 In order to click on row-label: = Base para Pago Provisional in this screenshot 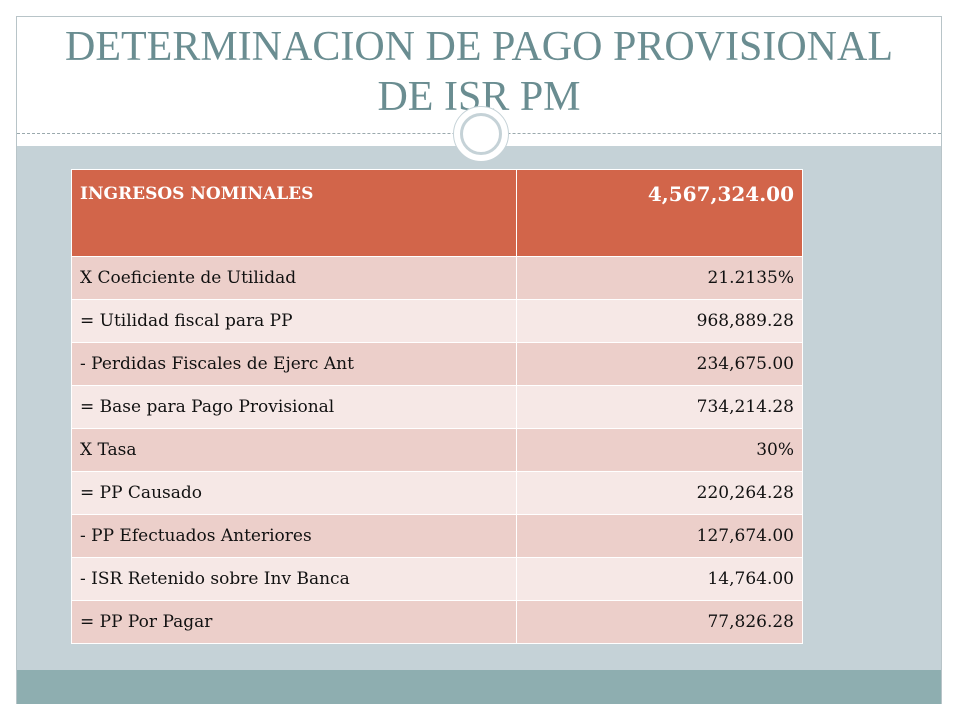, I will do `click(294, 407)`.